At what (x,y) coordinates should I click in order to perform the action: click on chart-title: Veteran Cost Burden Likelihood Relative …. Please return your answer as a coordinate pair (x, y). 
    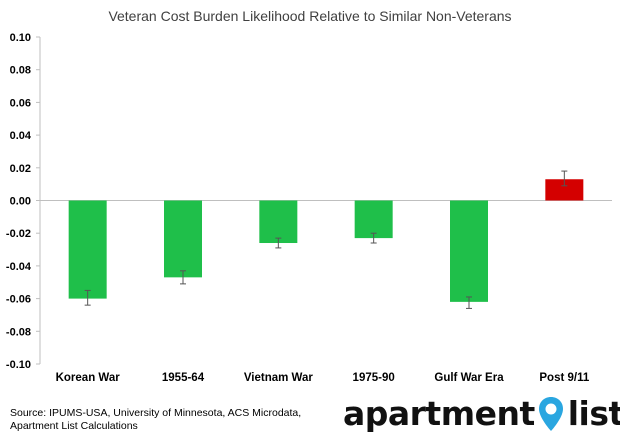
    Looking at the image, I should click on (310, 16).